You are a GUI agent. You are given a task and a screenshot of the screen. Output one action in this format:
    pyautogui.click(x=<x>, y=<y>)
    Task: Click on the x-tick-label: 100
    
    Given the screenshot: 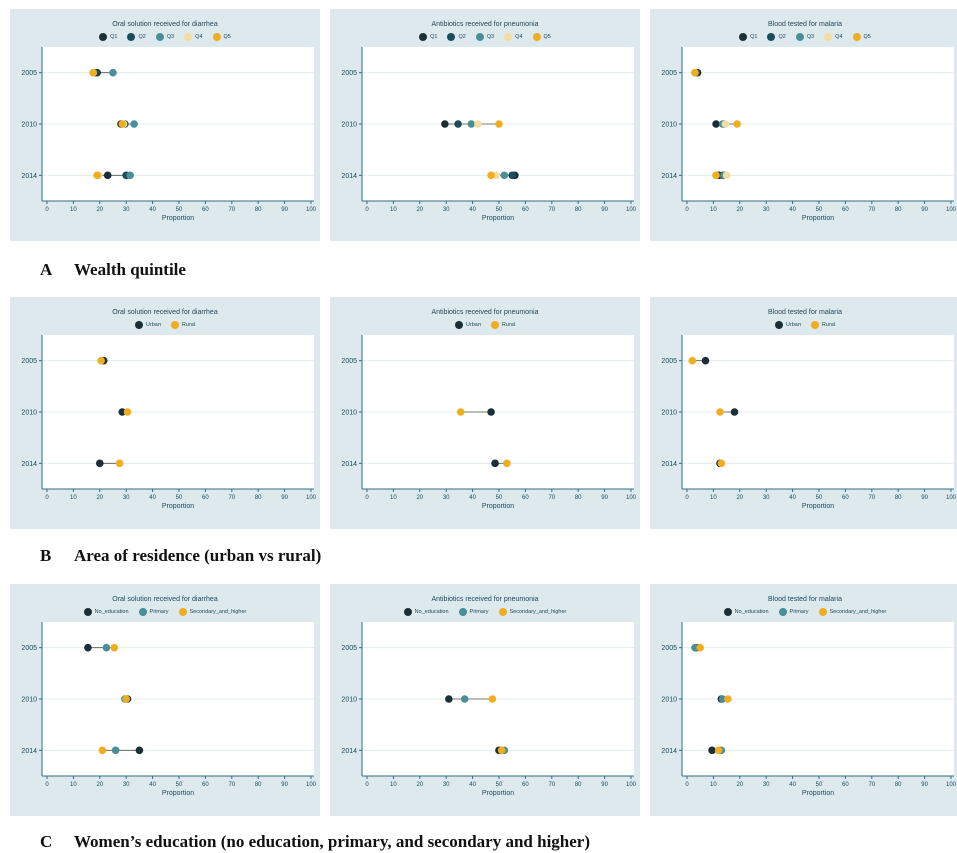 What is the action you would take?
    pyautogui.click(x=311, y=785)
    